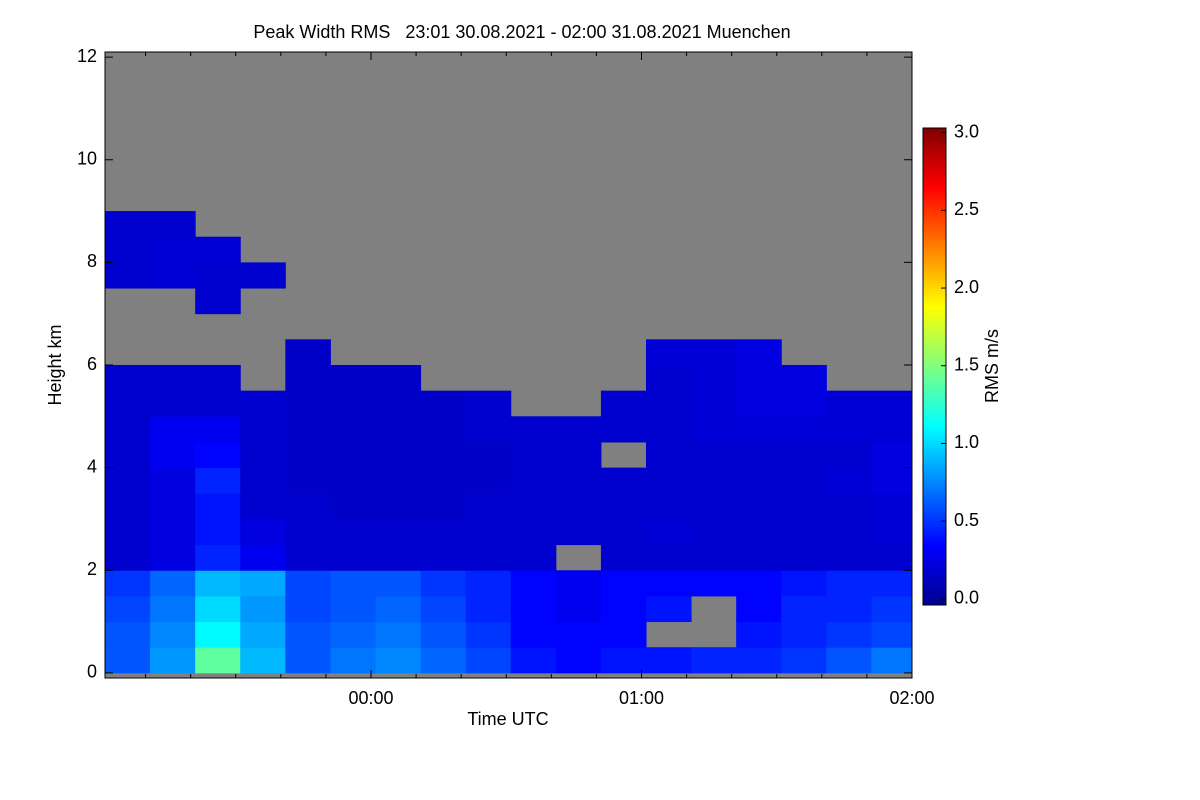 This screenshot has width=1200, height=800. I want to click on y-tick-label: 6, so click(92, 364).